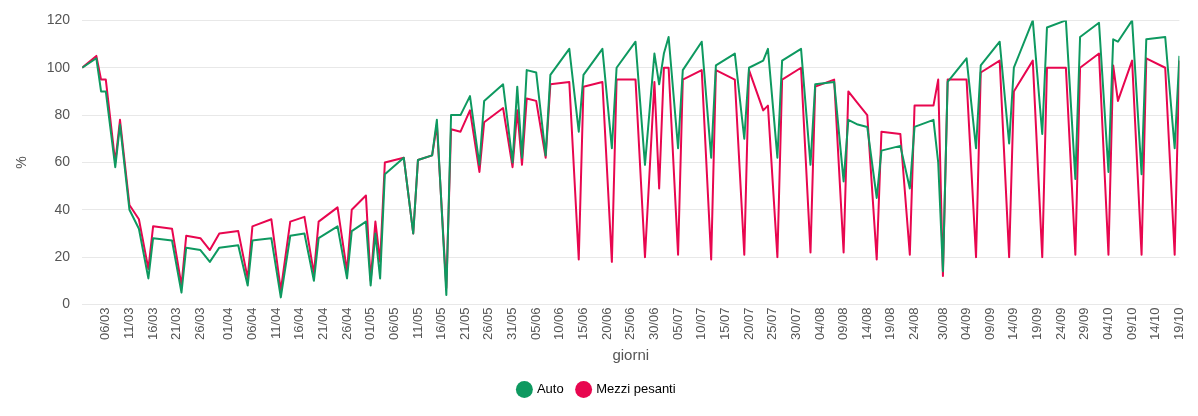  Describe the element at coordinates (1131, 324) in the screenshot. I see `x-tick-label: 09/10` at that location.